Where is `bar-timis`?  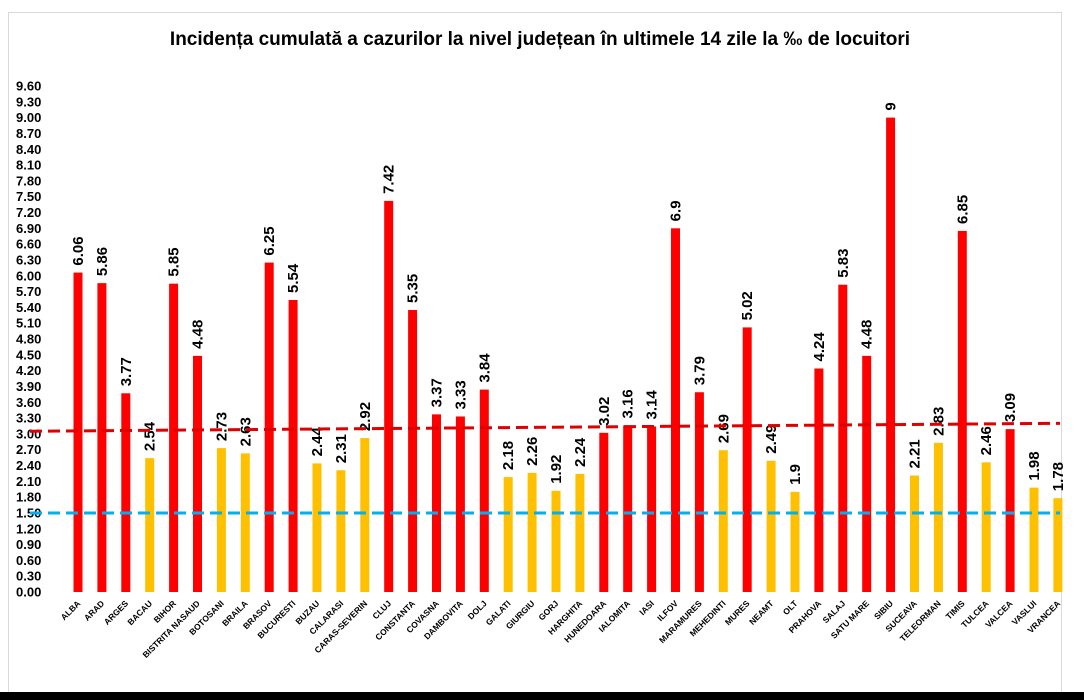
bar-timis is located at coordinates (962, 411).